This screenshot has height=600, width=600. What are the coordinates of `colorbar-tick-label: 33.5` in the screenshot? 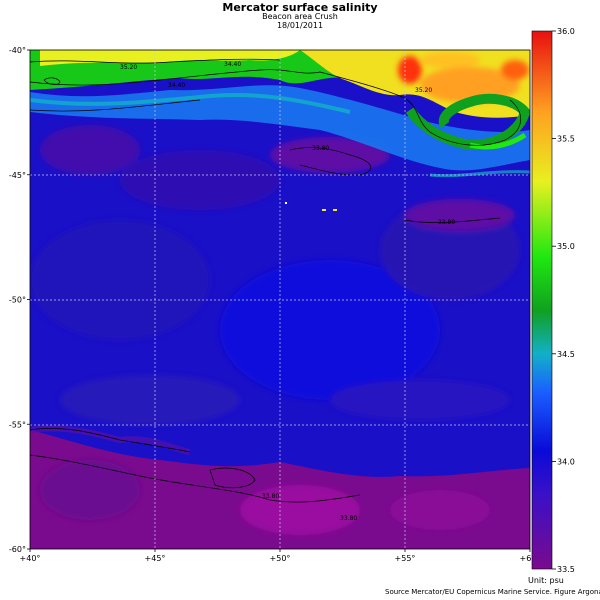 It's located at (566, 569).